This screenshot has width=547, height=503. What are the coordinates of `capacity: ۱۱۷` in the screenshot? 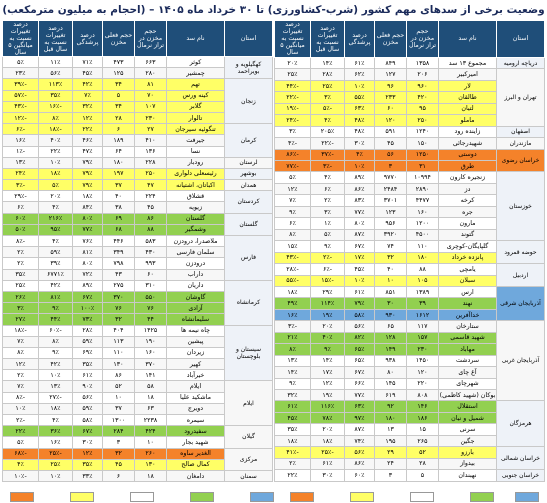 It's located at (422, 326).